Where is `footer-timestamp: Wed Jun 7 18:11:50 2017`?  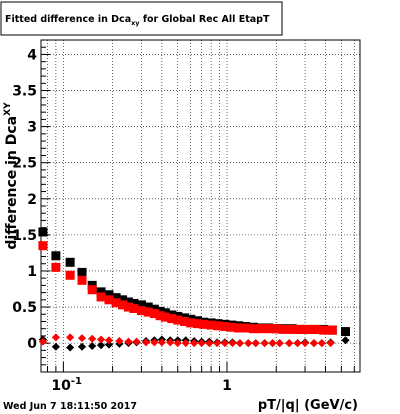 footer-timestamp: Wed Jun 7 18:11:50 2017 is located at coordinates (70, 406).